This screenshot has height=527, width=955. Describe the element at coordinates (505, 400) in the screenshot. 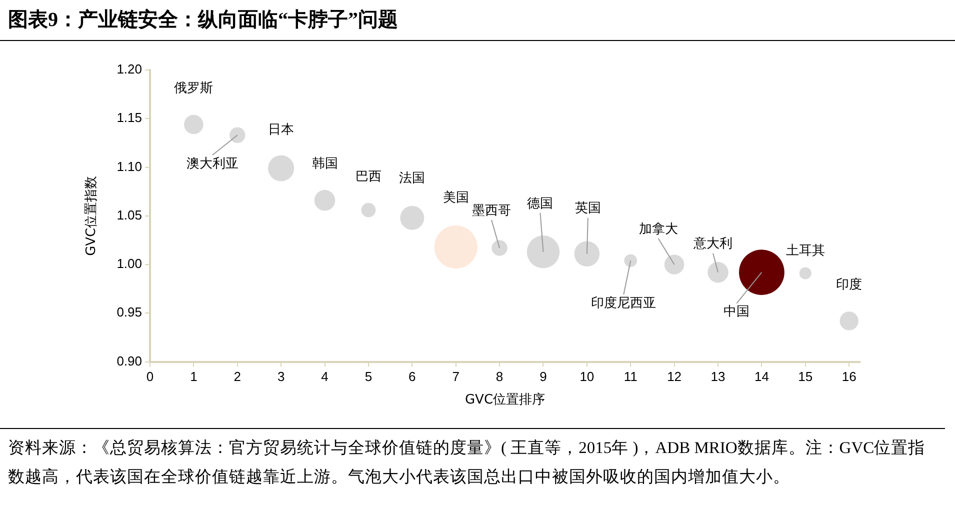

I see `x-axis-title: GVC位置排序` at that location.